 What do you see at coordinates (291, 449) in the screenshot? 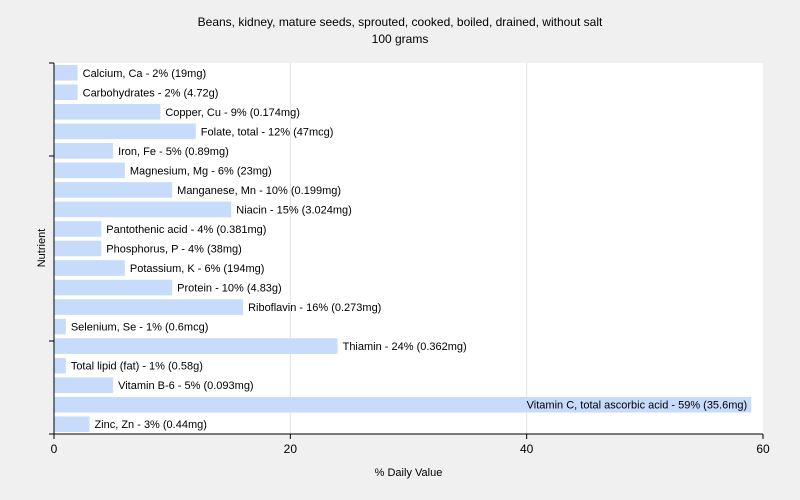
I see `x-tick-label: 20` at bounding box center [291, 449].